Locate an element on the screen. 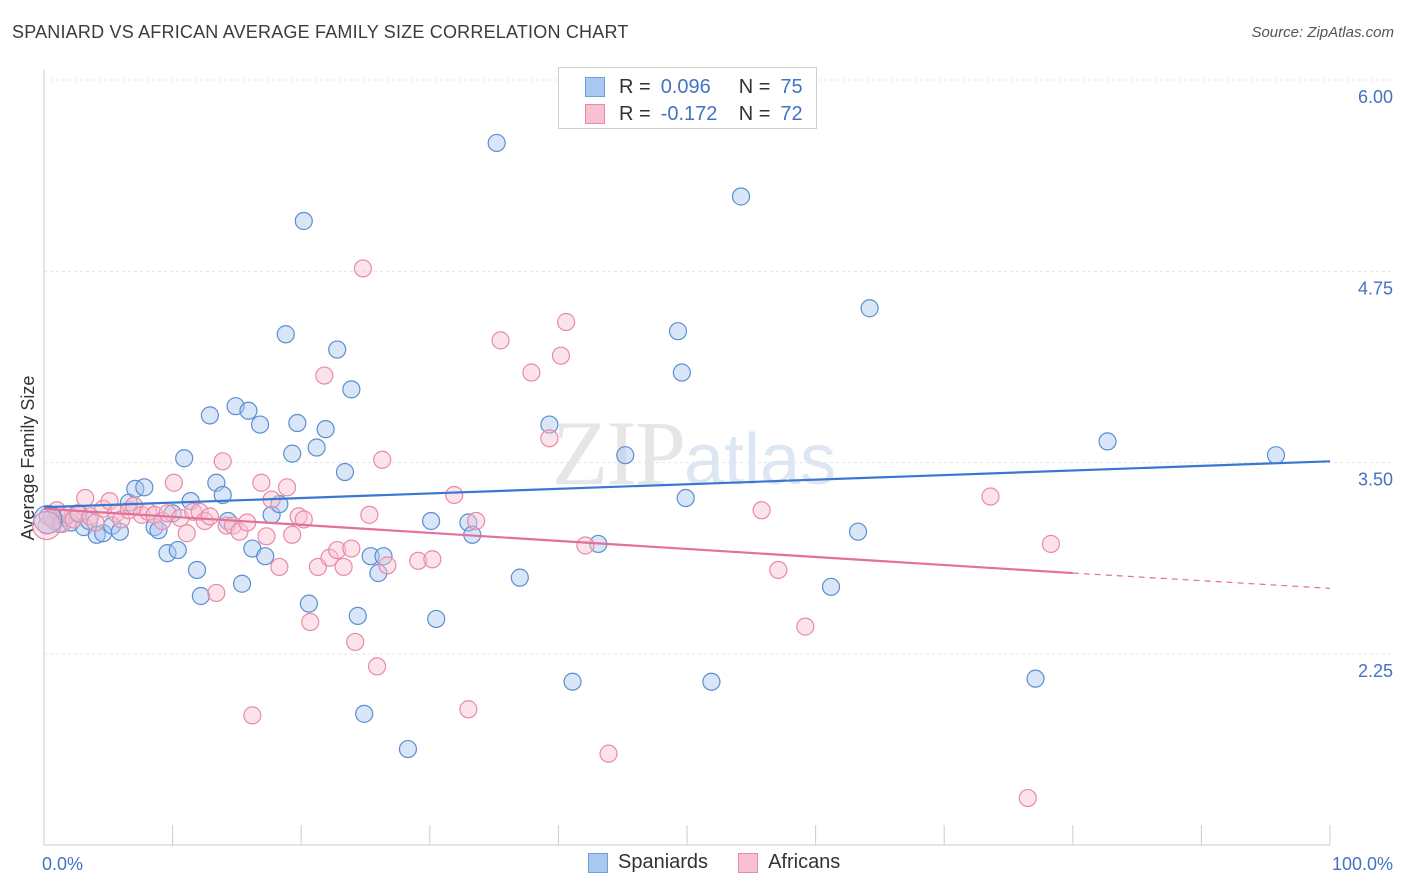  stats-row-spaniards: R = 0.096 N = 75 is located at coordinates (694, 87).